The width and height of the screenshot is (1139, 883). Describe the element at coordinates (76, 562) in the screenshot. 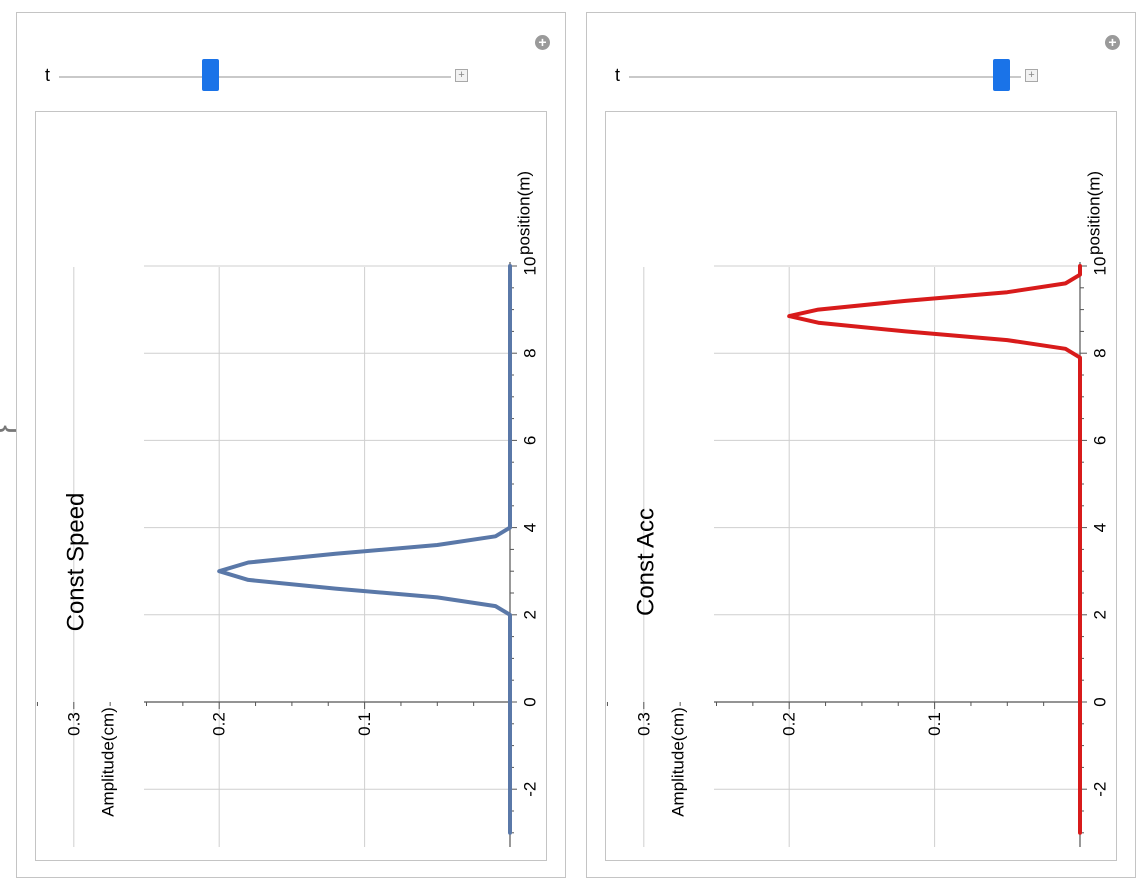

I see `chart-title: Const Speed` at that location.